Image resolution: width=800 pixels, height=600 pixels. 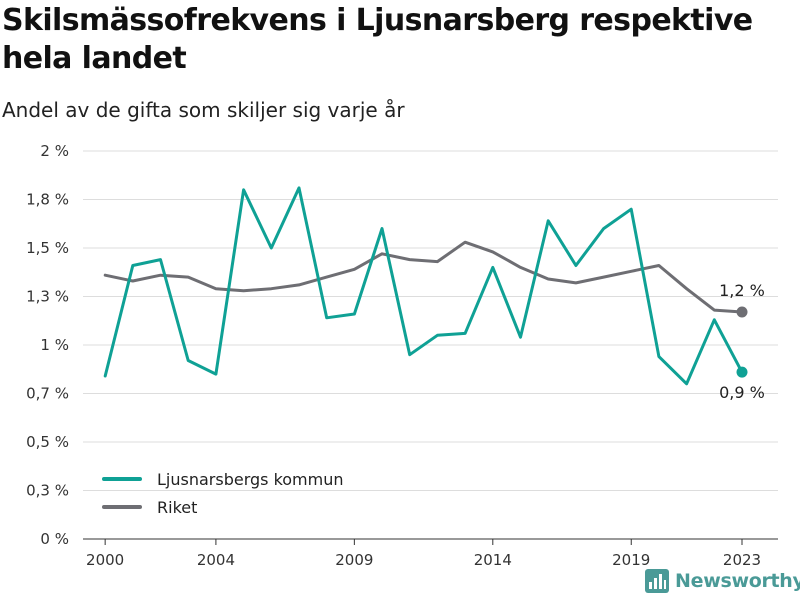 What do you see at coordinates (54, 539) in the screenshot?
I see `y-tick-label: 0 %` at bounding box center [54, 539].